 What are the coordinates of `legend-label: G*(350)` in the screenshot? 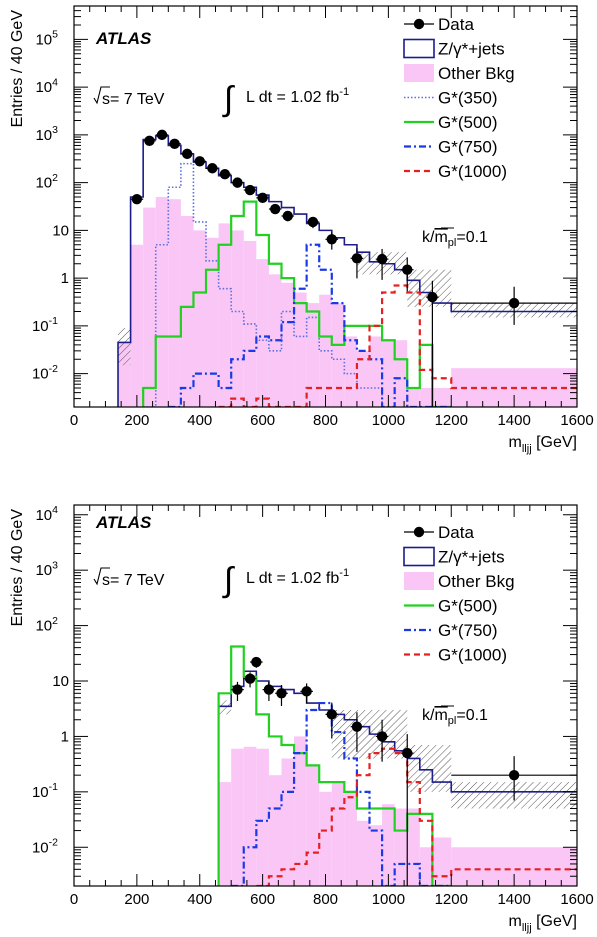 It's located at (468, 98).